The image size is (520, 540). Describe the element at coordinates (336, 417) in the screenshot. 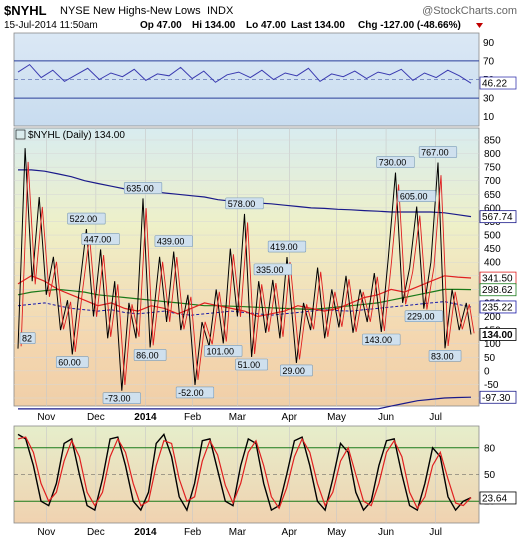

I see `price-x-tick: May` at that location.